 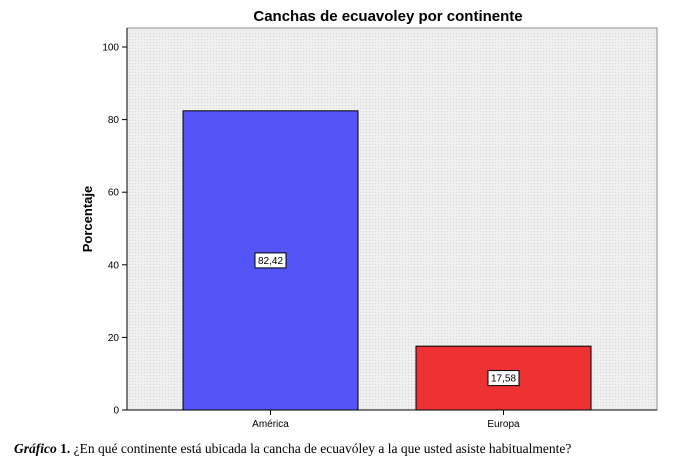 What do you see at coordinates (114, 265) in the screenshot?
I see `y-tick-label: 40` at bounding box center [114, 265].